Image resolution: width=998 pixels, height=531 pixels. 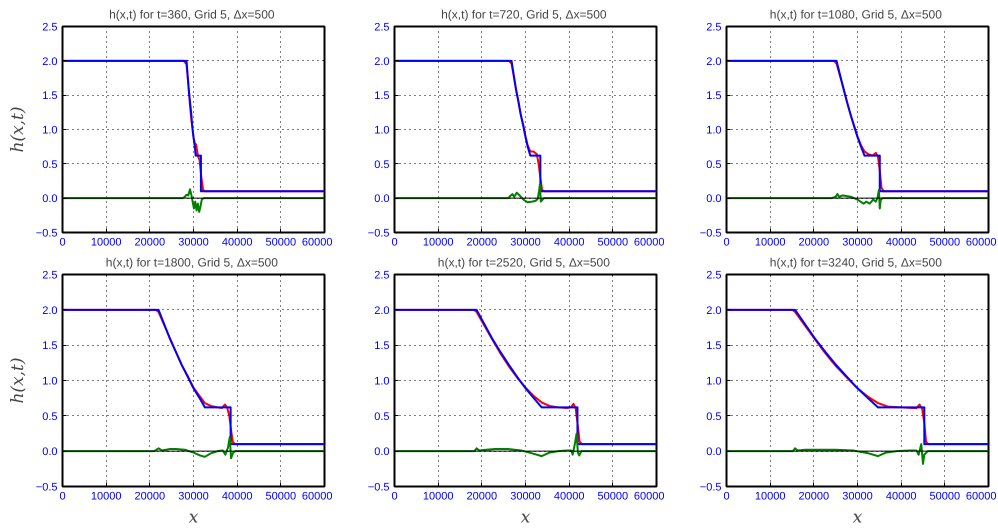 What do you see at coordinates (192, 263) in the screenshot?
I see `chart-title: h(x,t) for t=1800, Grid 5, Δx=500` at bounding box center [192, 263].